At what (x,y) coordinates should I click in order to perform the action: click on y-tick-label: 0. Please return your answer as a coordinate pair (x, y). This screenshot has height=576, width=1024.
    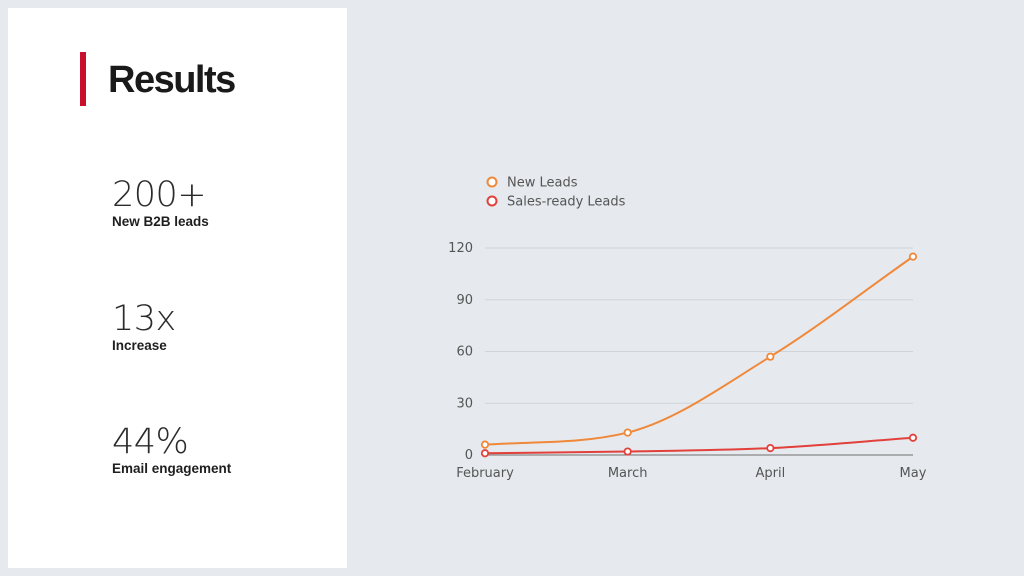
    Looking at the image, I should click on (469, 455).